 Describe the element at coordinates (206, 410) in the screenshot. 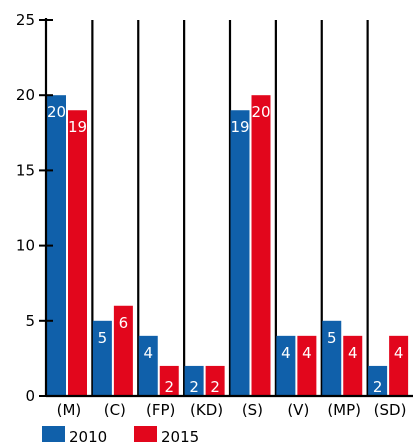

I see `x-tick-label: (KD)` at that location.